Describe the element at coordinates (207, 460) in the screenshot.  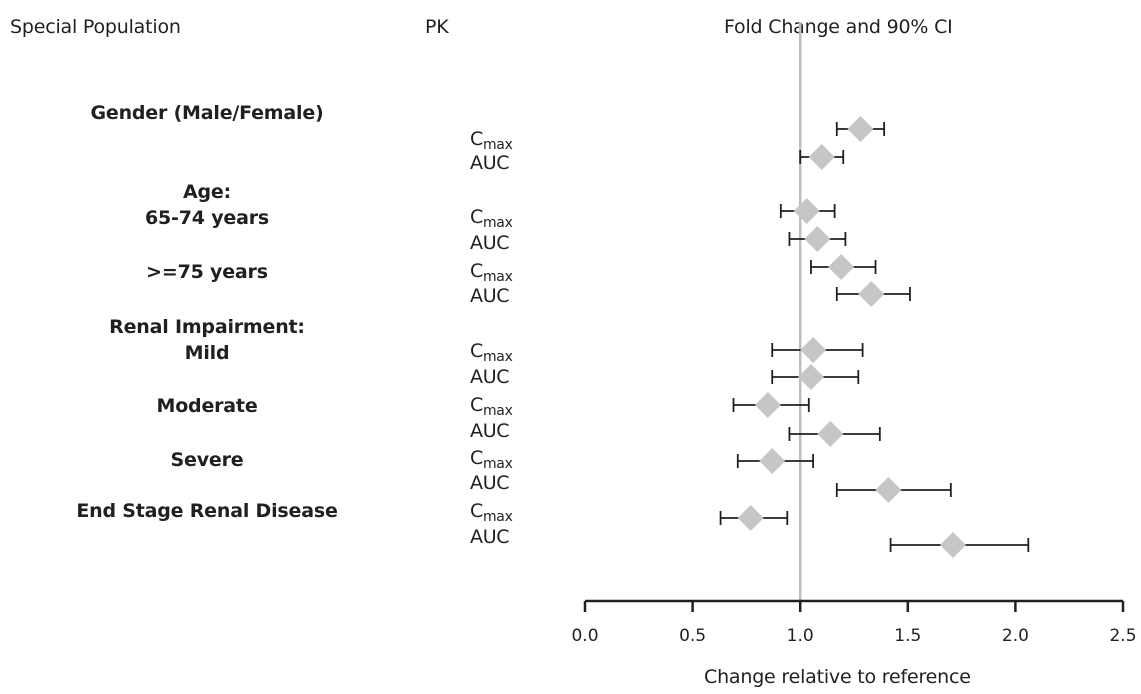
I see `group-label-severe: Severe` at that location.